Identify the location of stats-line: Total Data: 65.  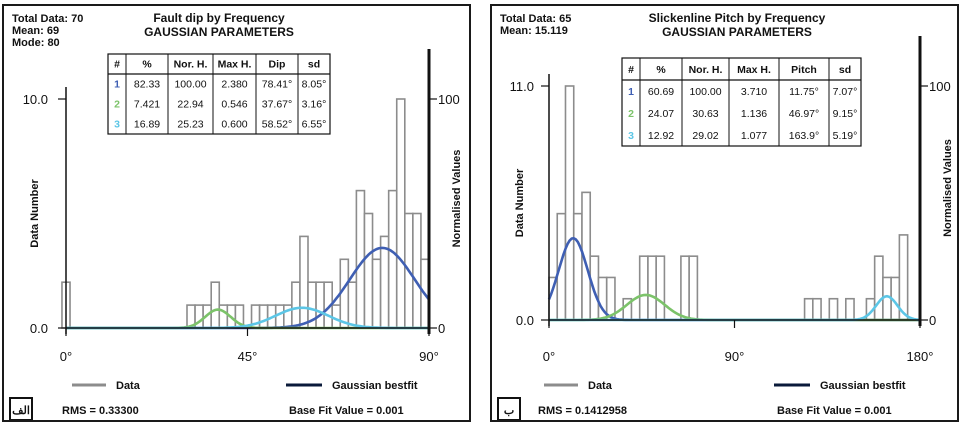
(535, 19).